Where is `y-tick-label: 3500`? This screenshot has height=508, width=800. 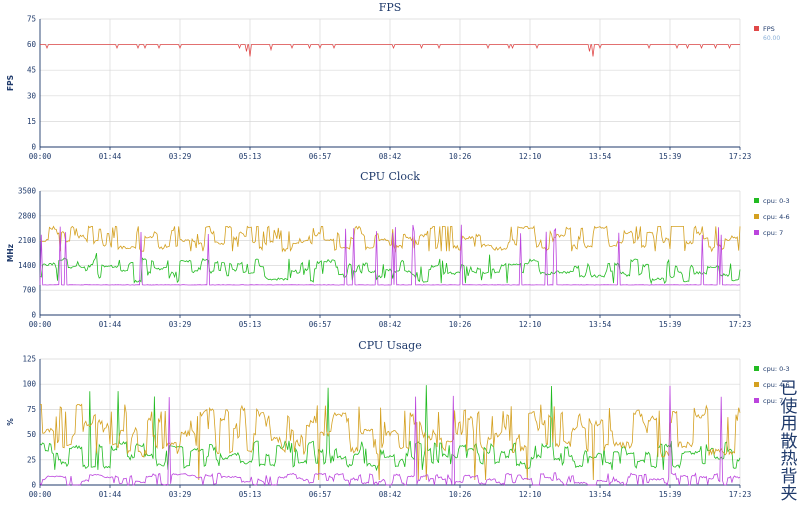 y-tick-label: 3500 is located at coordinates (27, 191).